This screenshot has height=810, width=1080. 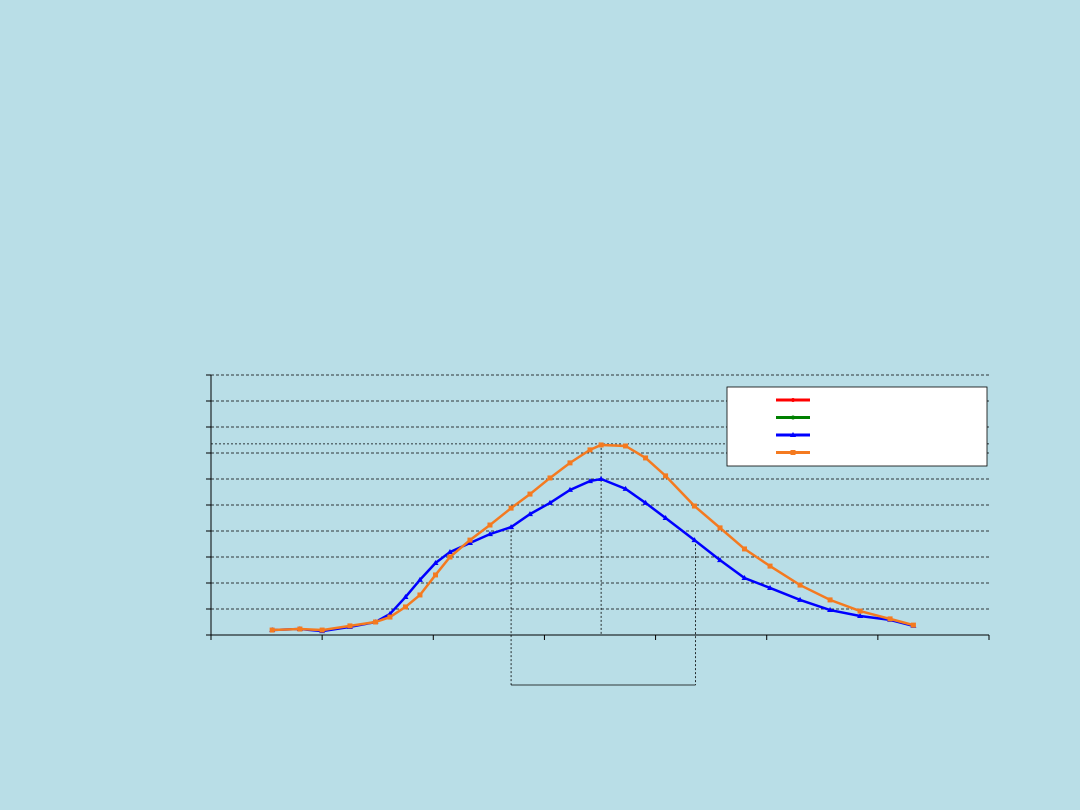 I want to click on legend, so click(x=857, y=426).